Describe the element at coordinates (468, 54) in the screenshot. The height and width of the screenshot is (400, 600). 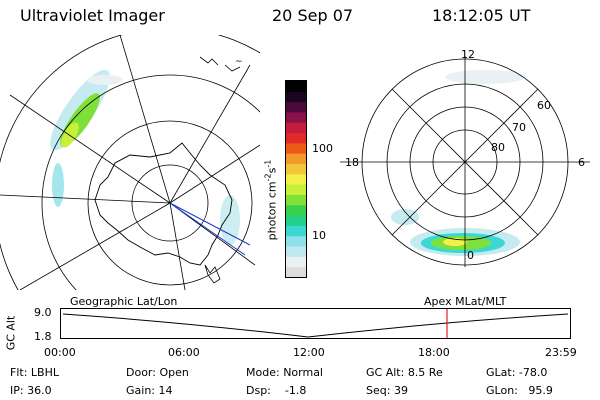
I see `mlt-label-12: 12` at that location.